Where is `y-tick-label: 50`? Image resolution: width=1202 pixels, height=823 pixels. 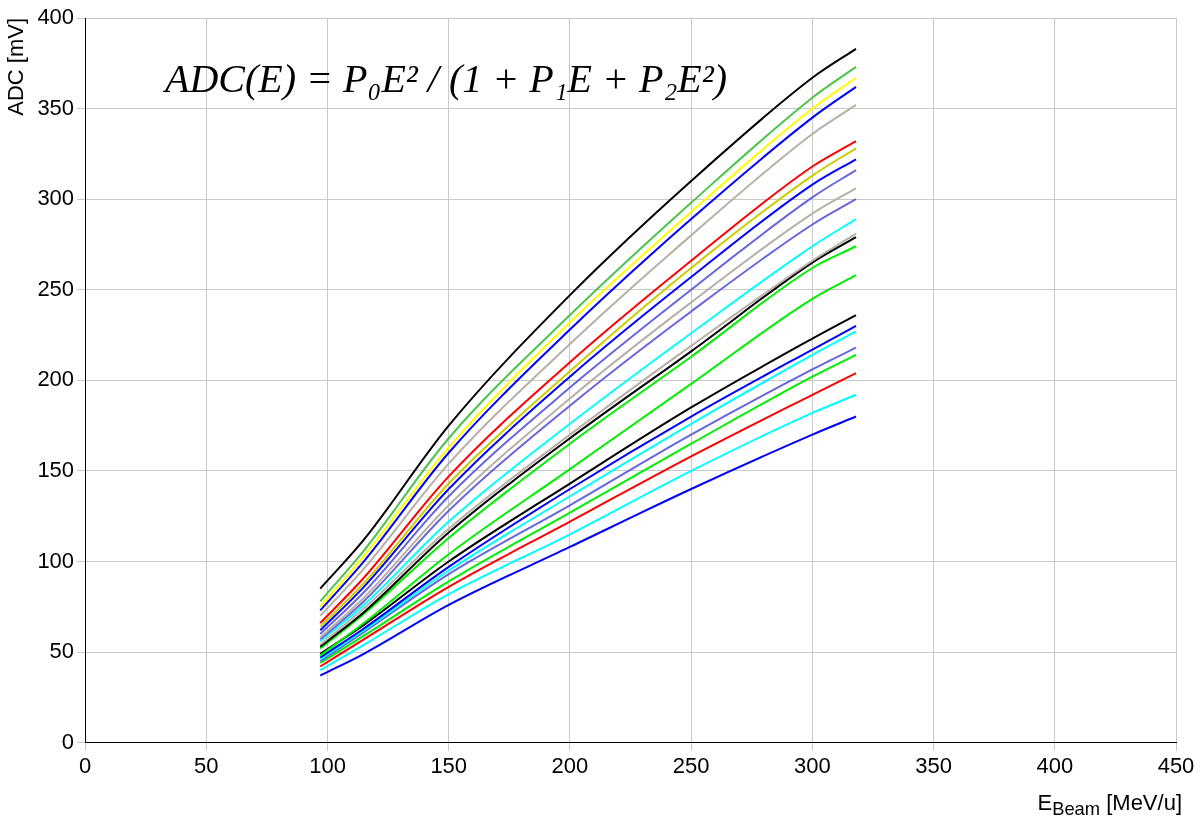
y-tick-label: 50 is located at coordinates (62, 651).